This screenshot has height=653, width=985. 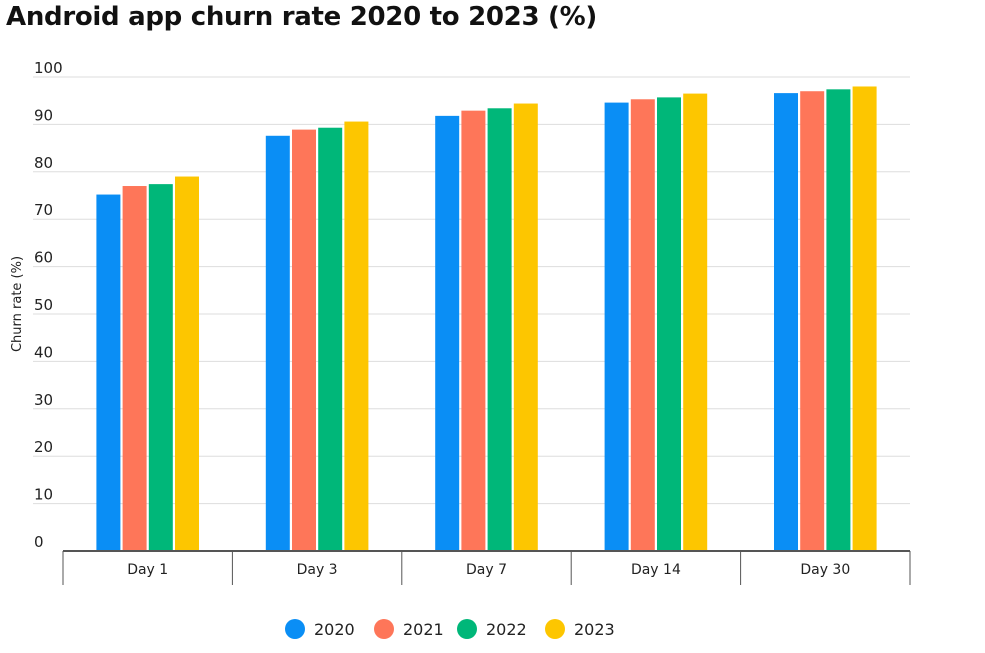 What do you see at coordinates (594, 629) in the screenshot?
I see `legend-label-2023: 2023` at bounding box center [594, 629].